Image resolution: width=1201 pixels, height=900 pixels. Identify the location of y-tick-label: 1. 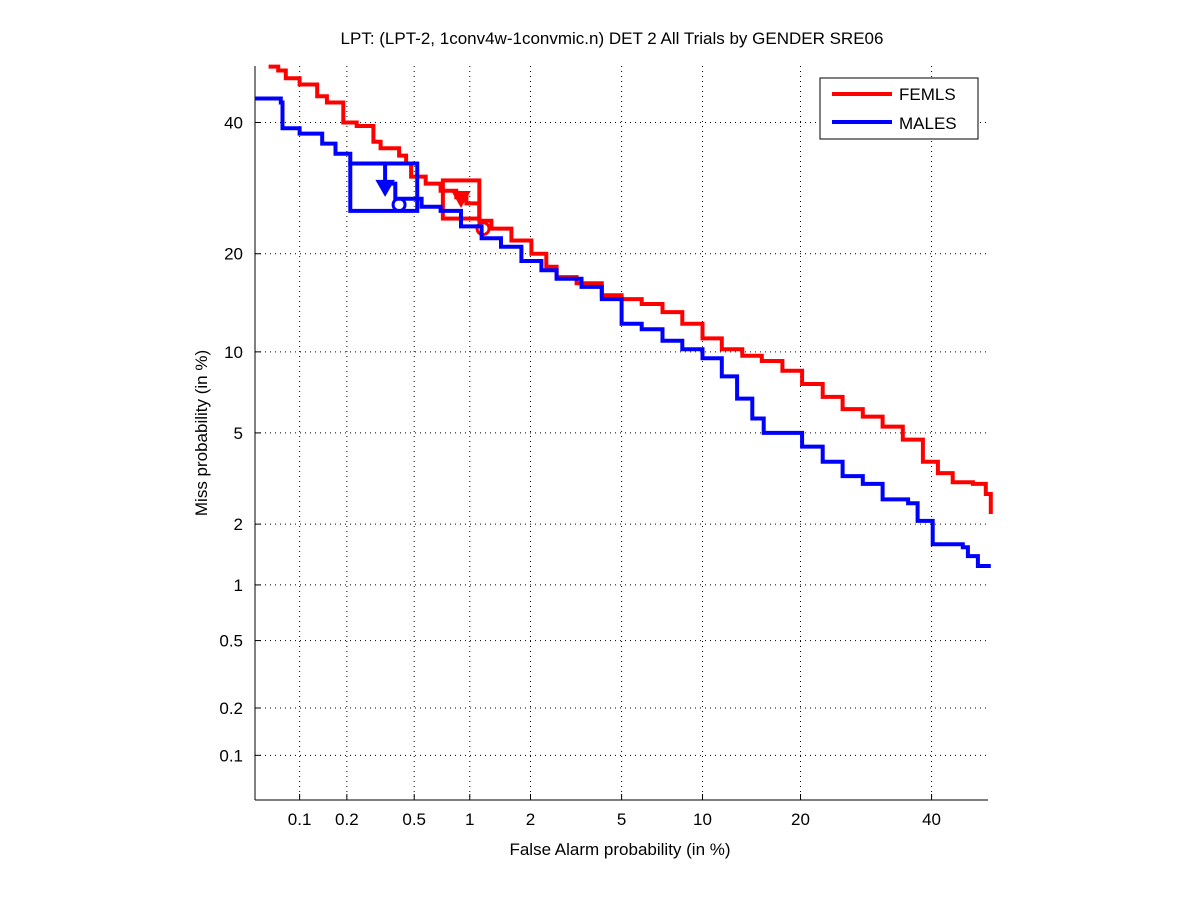
(238, 585).